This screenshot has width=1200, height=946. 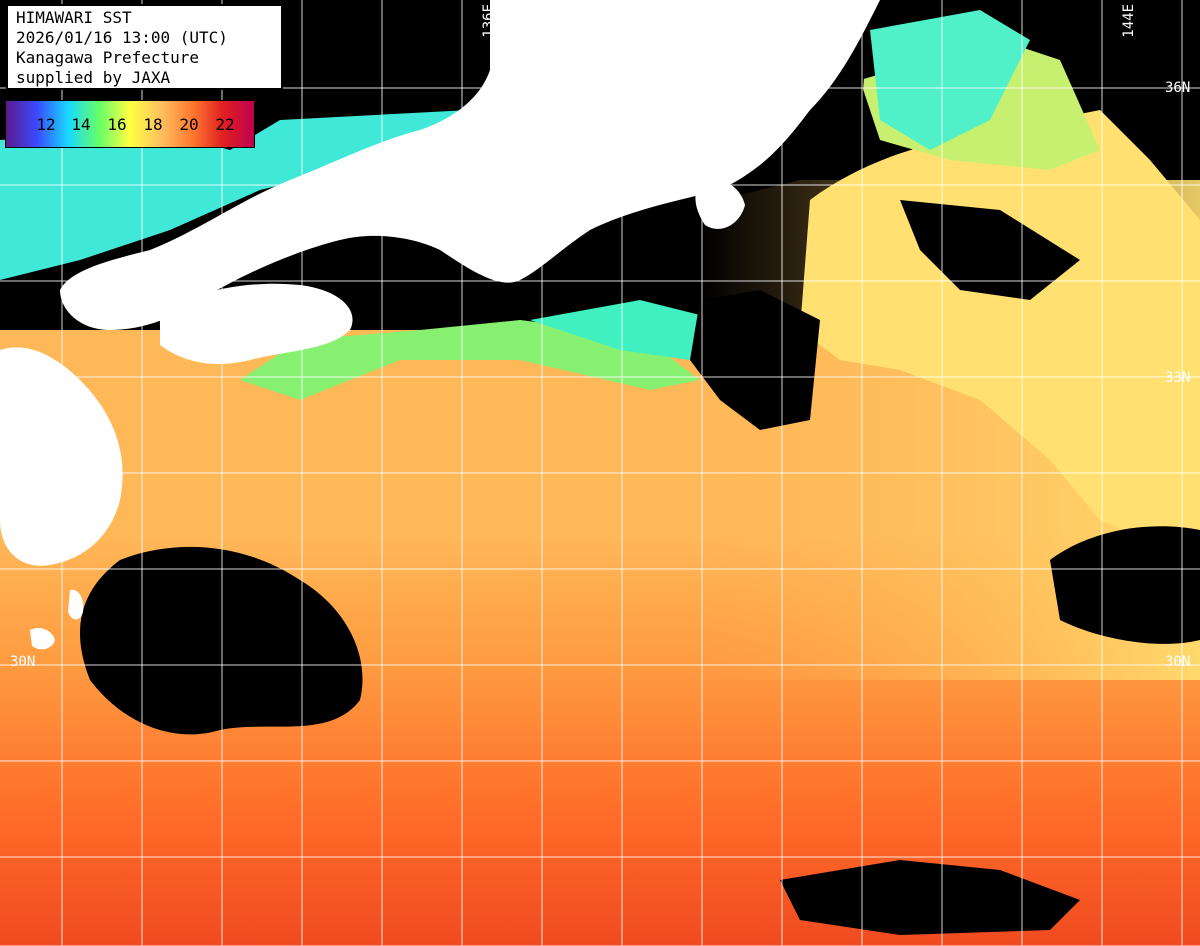 What do you see at coordinates (93, 77) in the screenshot?
I see `data-source-credit: supplied by JAXA` at bounding box center [93, 77].